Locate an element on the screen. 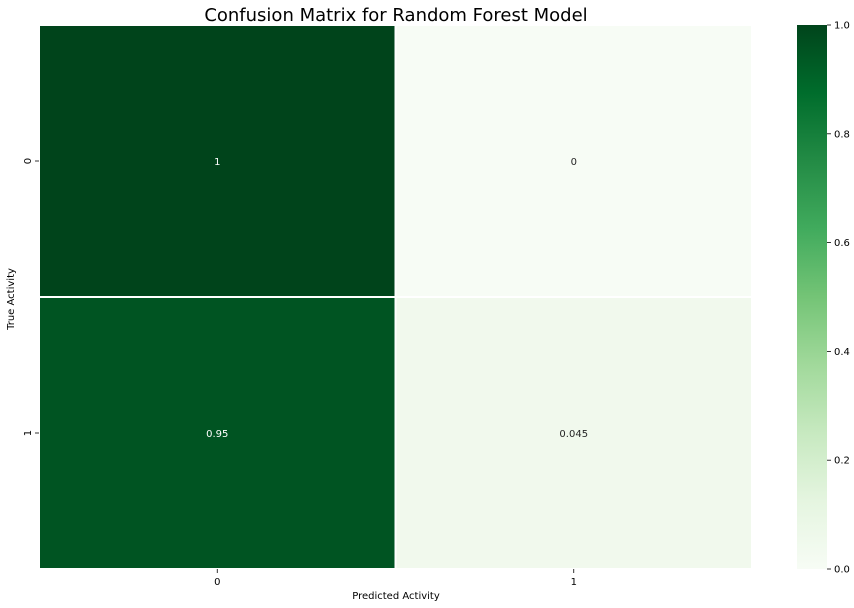 The image size is (854, 608). x-axis-label: Predicted Activity is located at coordinates (396, 596).